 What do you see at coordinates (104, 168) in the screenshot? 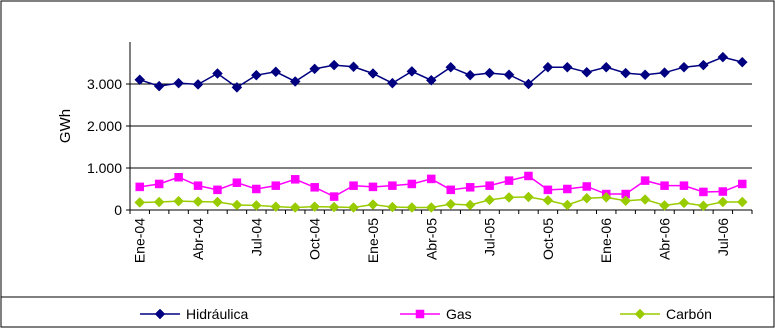
I see `y-tick-label: 1.000` at bounding box center [104, 168].